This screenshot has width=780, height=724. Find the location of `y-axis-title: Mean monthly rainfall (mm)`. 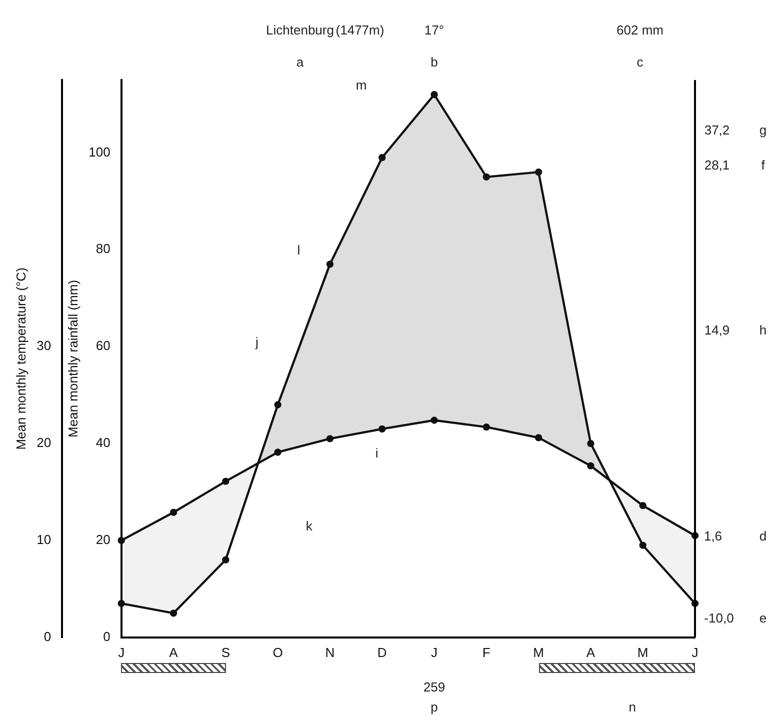

y-axis-title: Mean monthly rainfall (mm) is located at coordinates (72, 359).